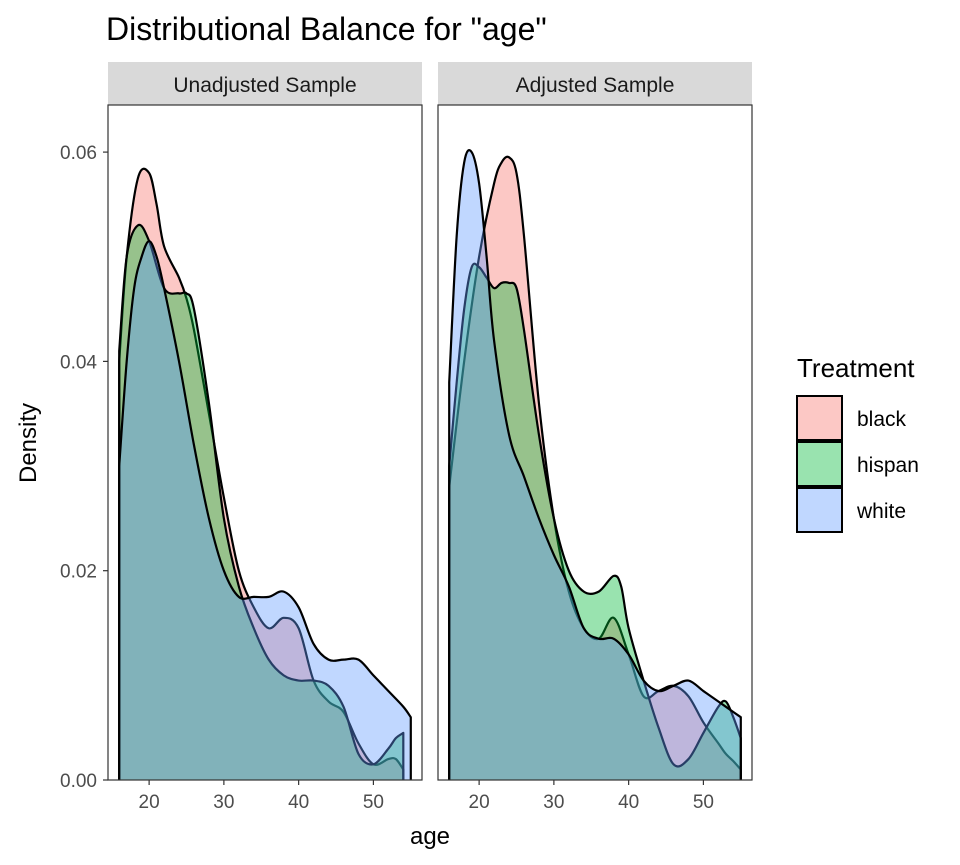 Image resolution: width=960 pixels, height=865 pixels. I want to click on y-tick-label: 0.00, so click(78, 781).